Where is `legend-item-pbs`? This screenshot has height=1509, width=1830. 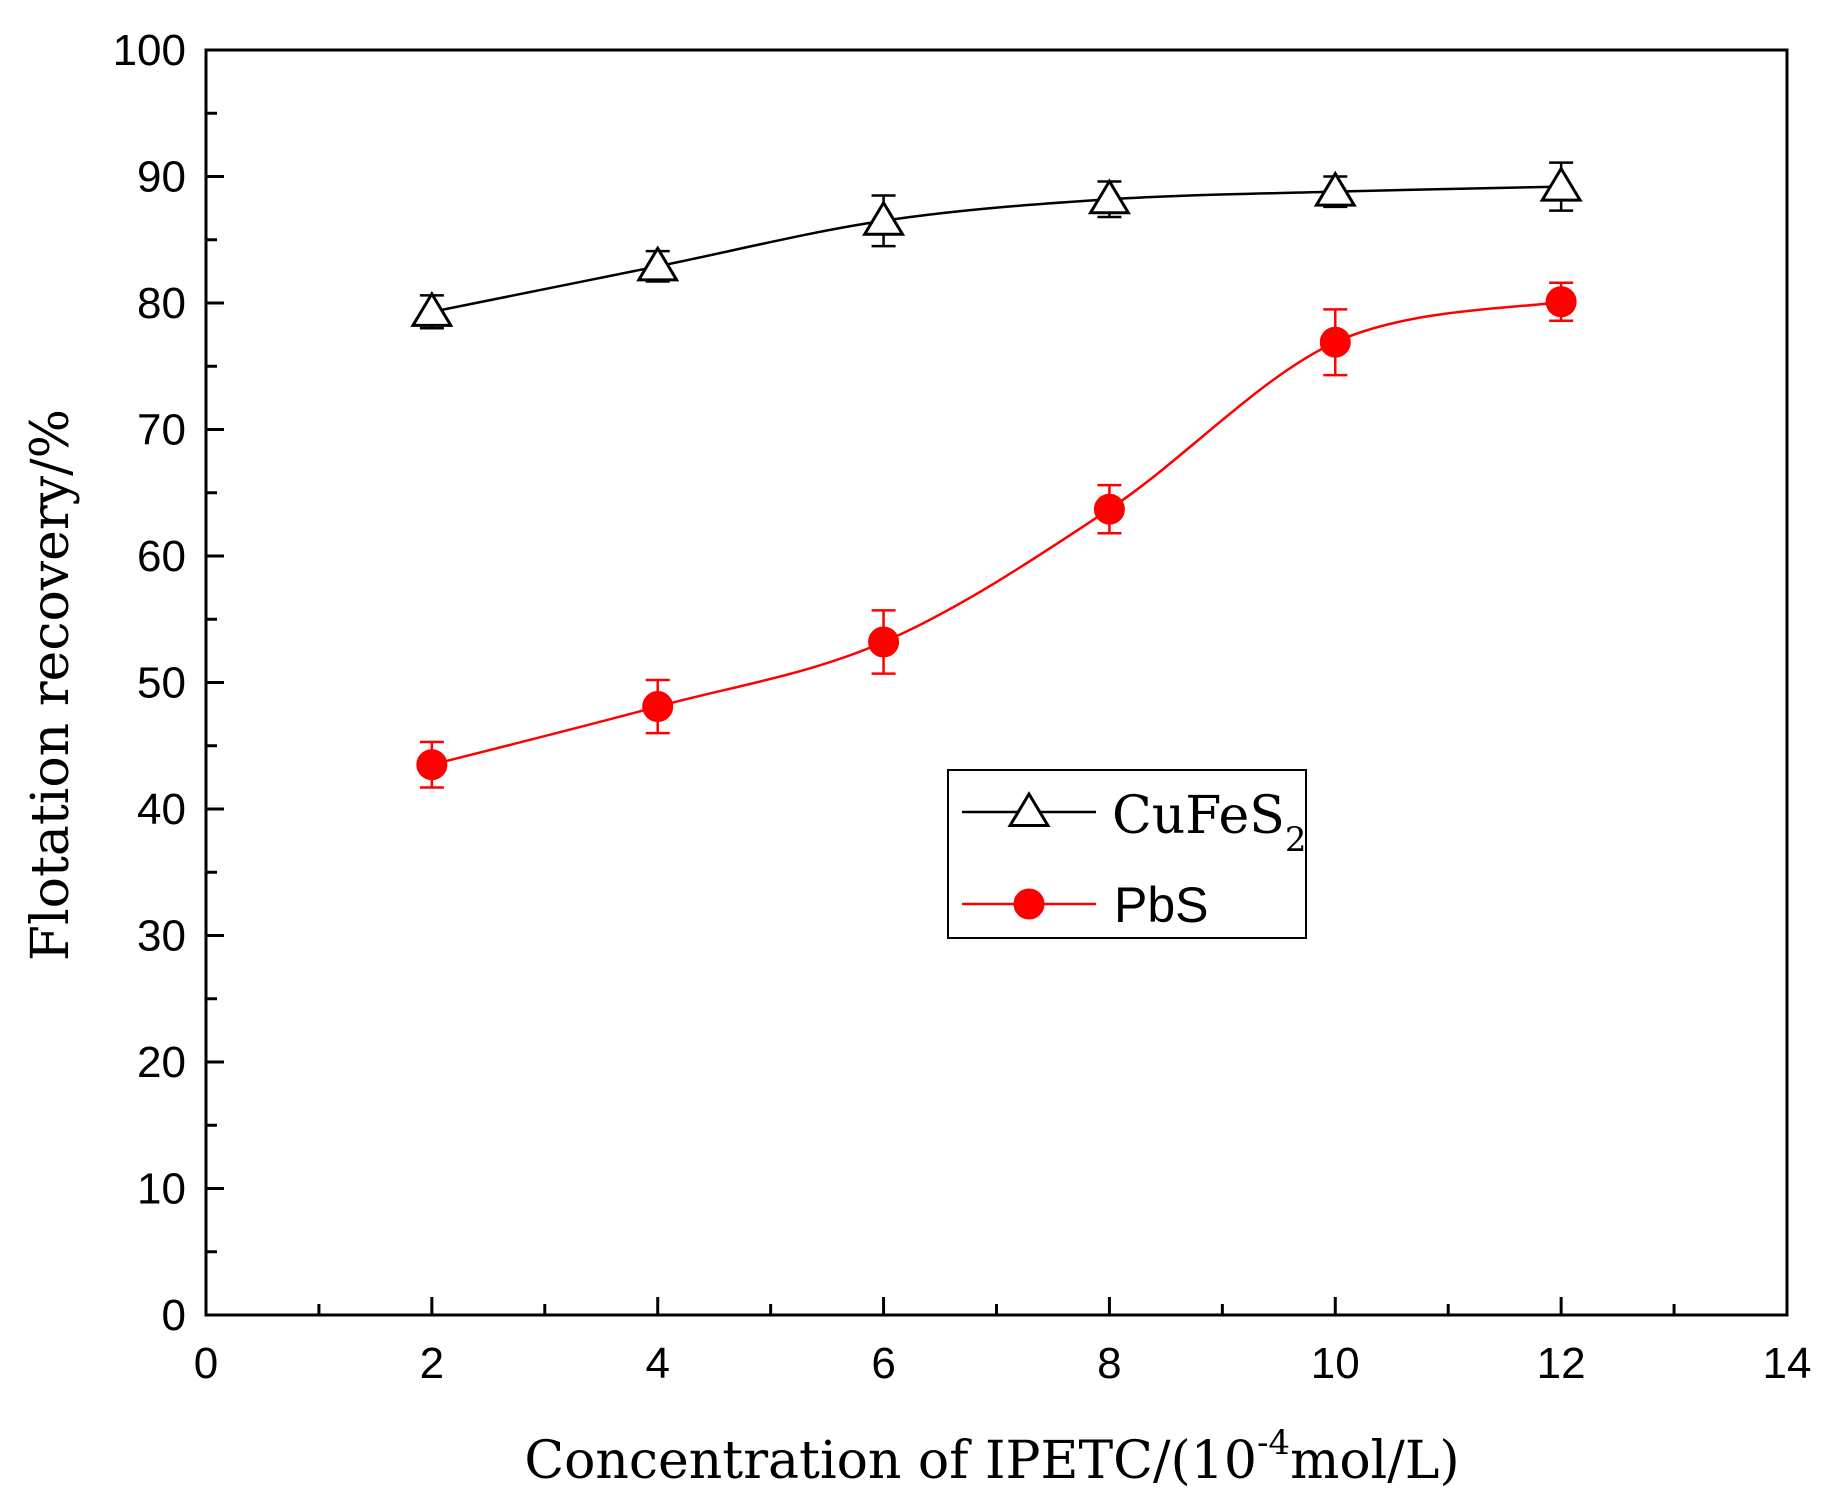 legend-item-pbs is located at coordinates (1029, 904).